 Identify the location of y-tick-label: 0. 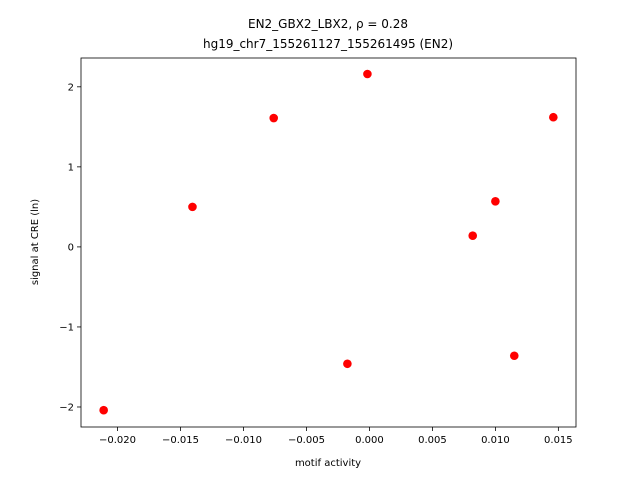
(71, 247).